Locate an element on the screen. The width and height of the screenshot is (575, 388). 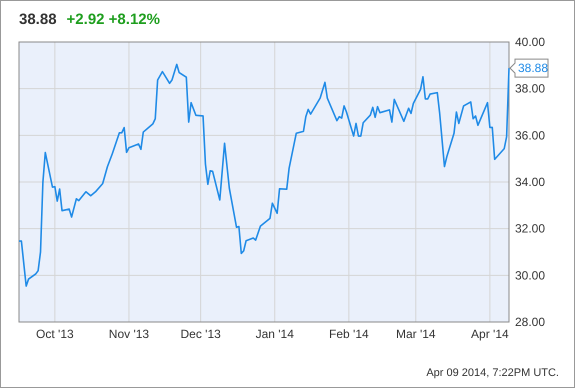
x-tick-label: Nov '13 is located at coordinates (129, 334).